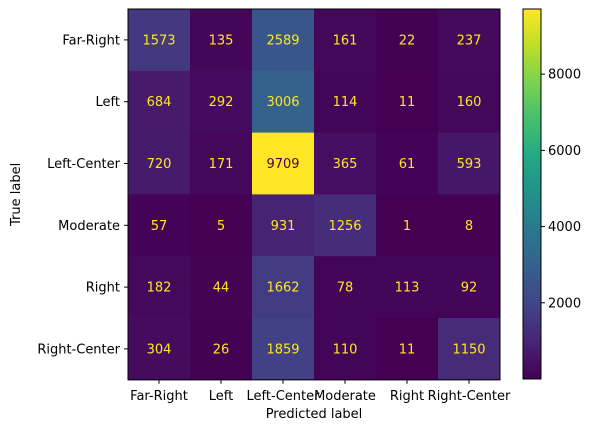 The image size is (595, 432). I want to click on cell-value-label: 720, so click(159, 164).